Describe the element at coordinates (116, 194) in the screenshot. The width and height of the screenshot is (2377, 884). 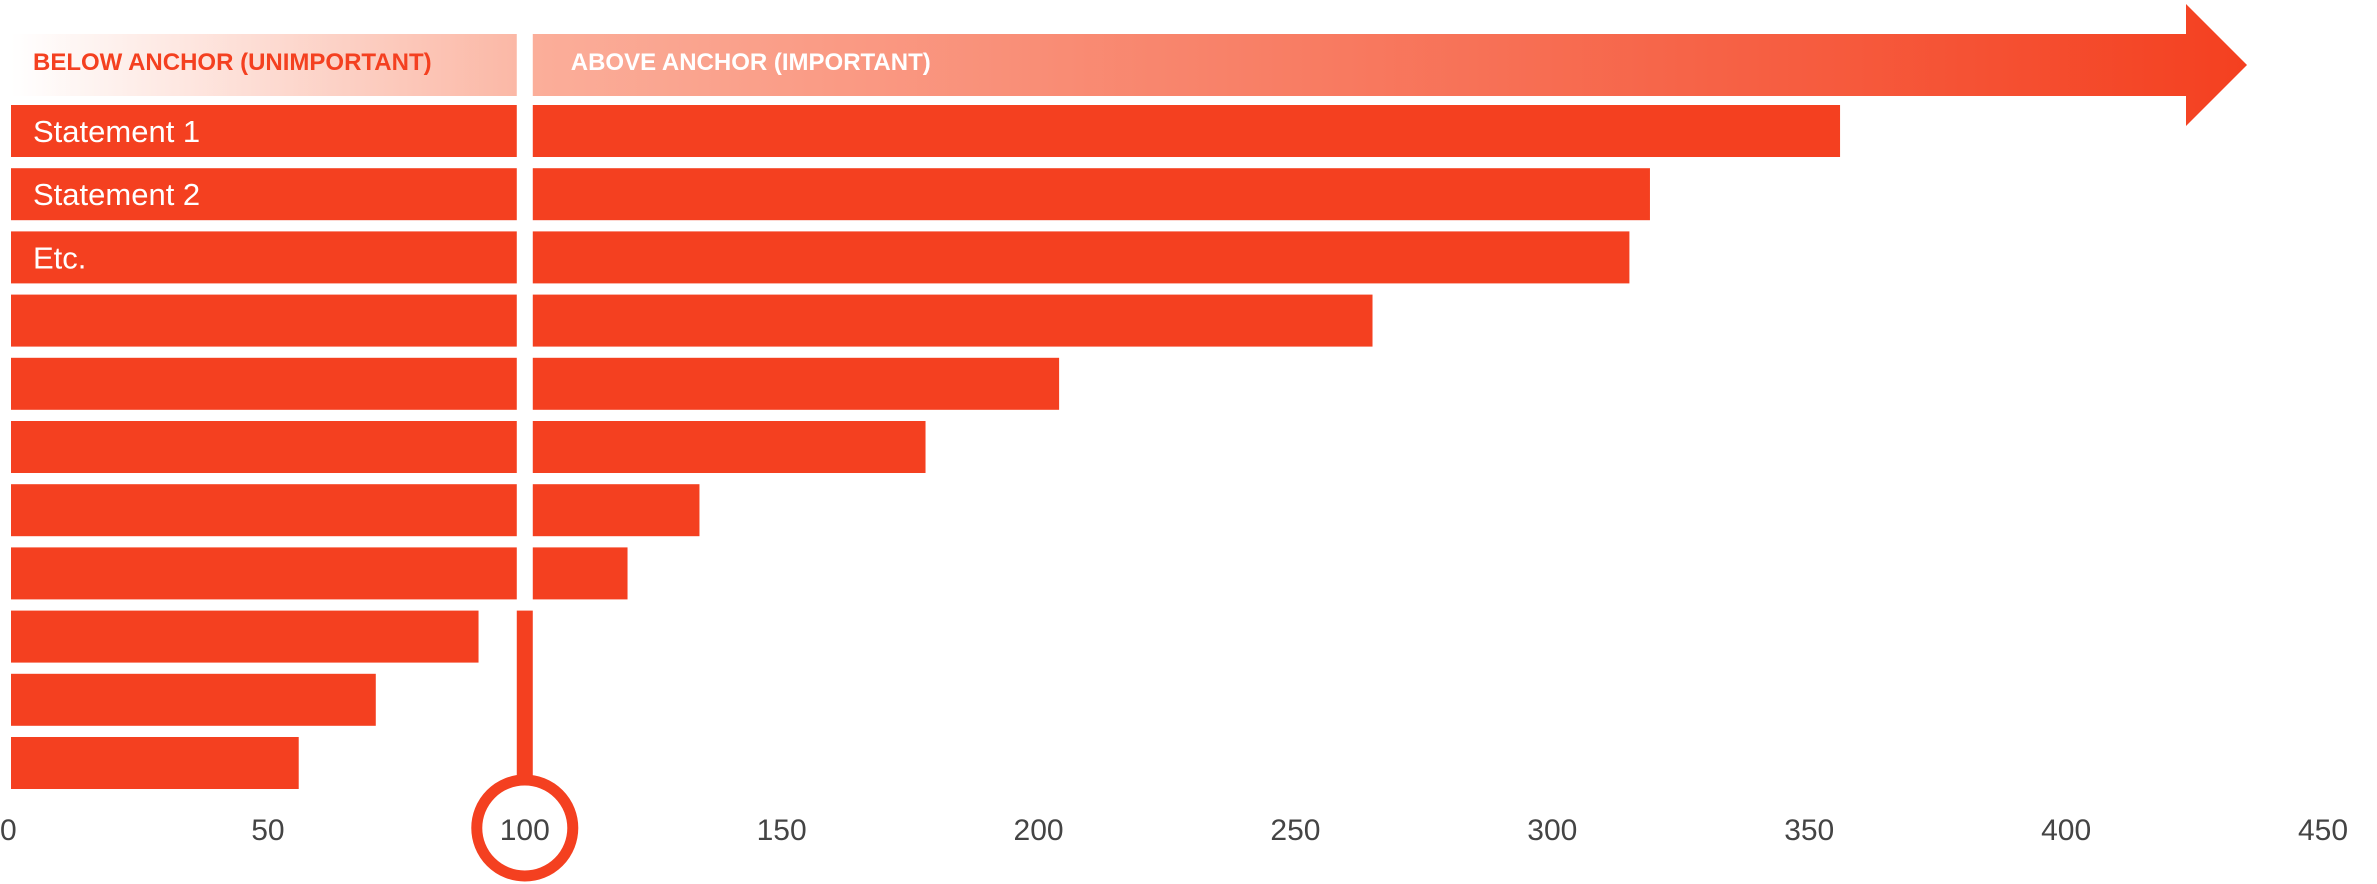
I see `bar-category-label: Statement 2` at that location.